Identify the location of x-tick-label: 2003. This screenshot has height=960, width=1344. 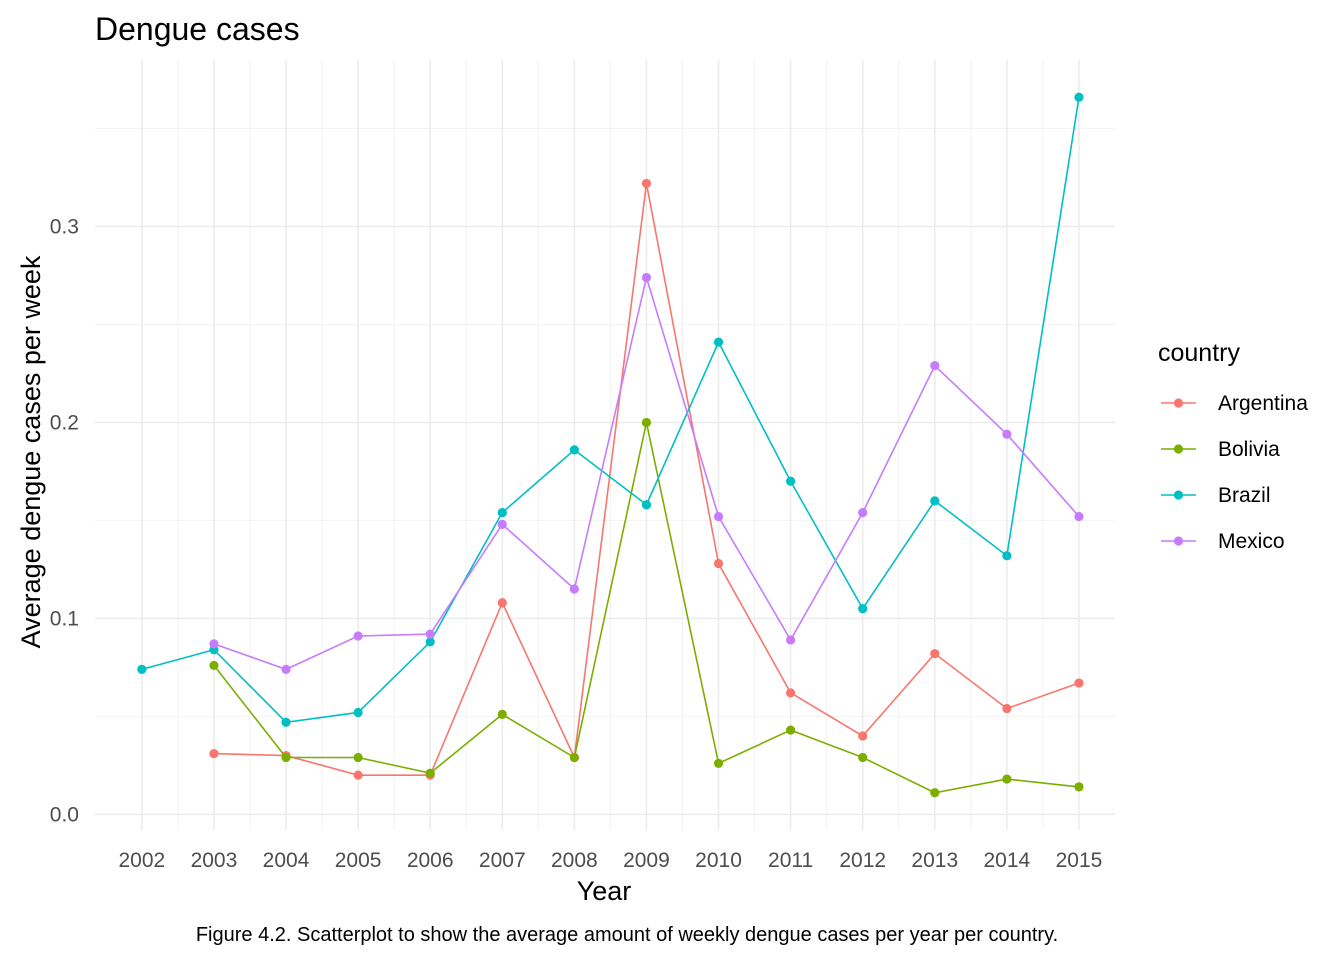
(214, 860).